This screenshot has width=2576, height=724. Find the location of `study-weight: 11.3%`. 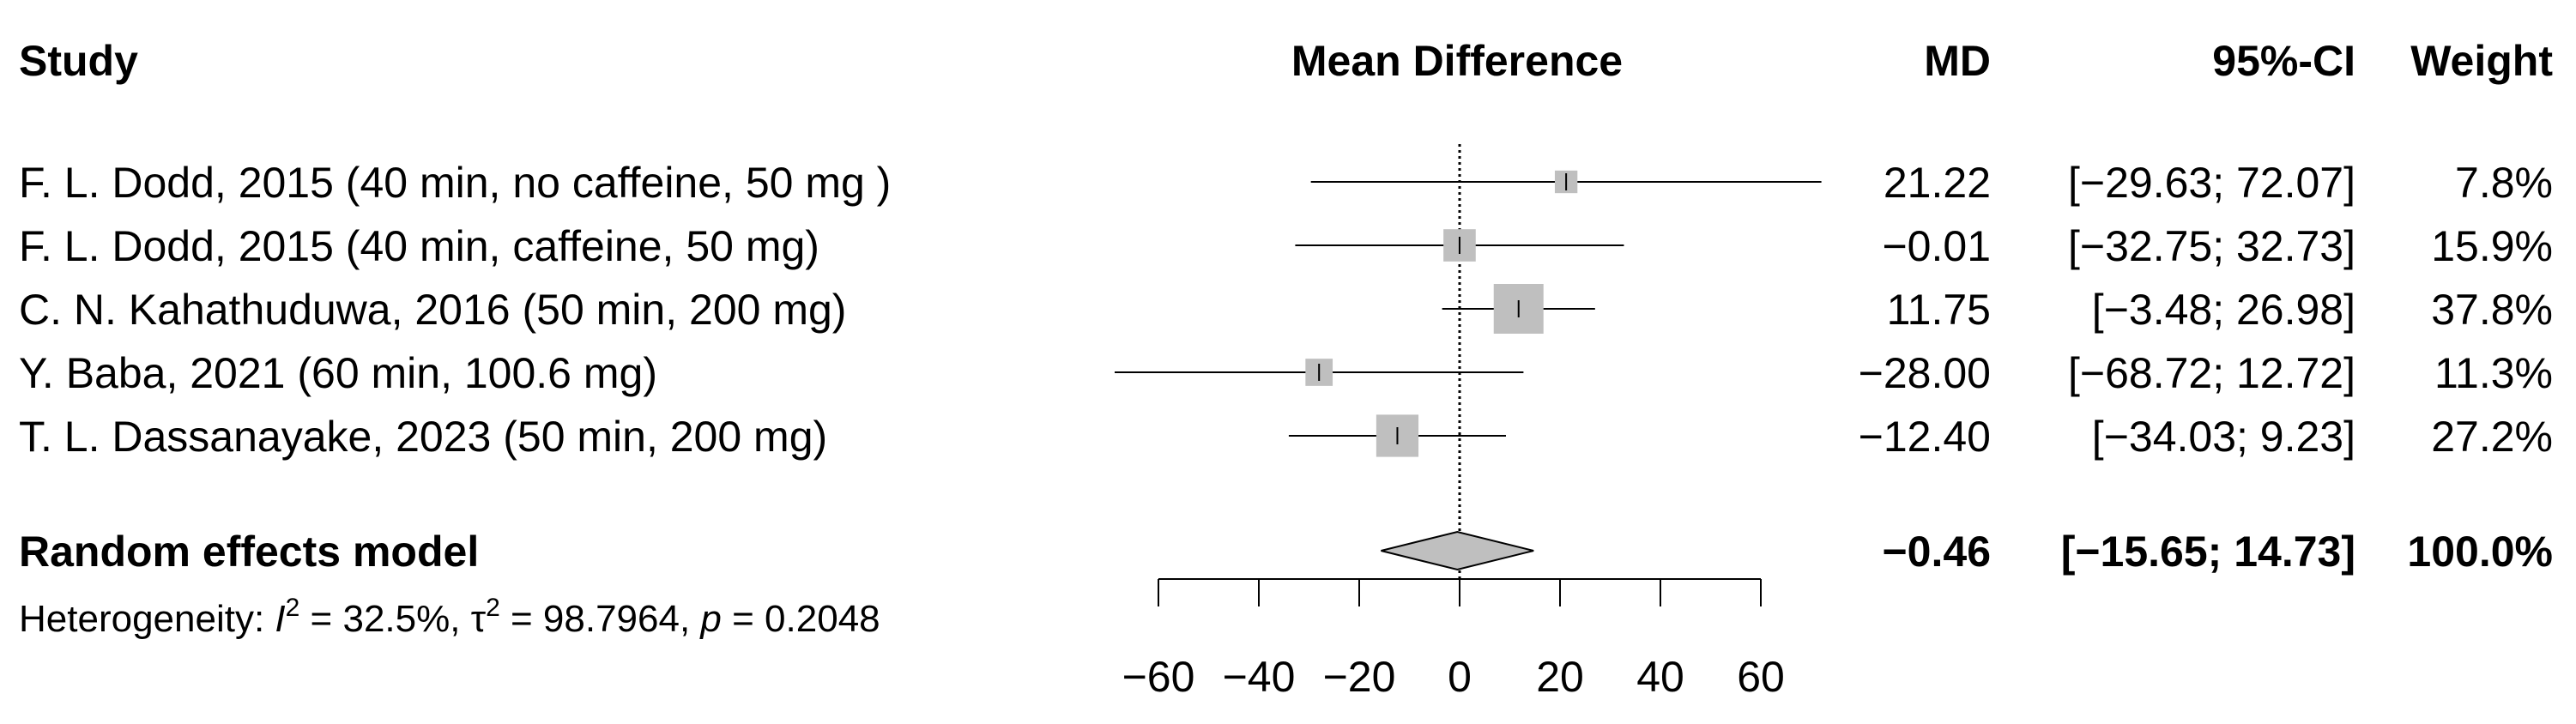

study-weight: 11.3% is located at coordinates (2493, 373).